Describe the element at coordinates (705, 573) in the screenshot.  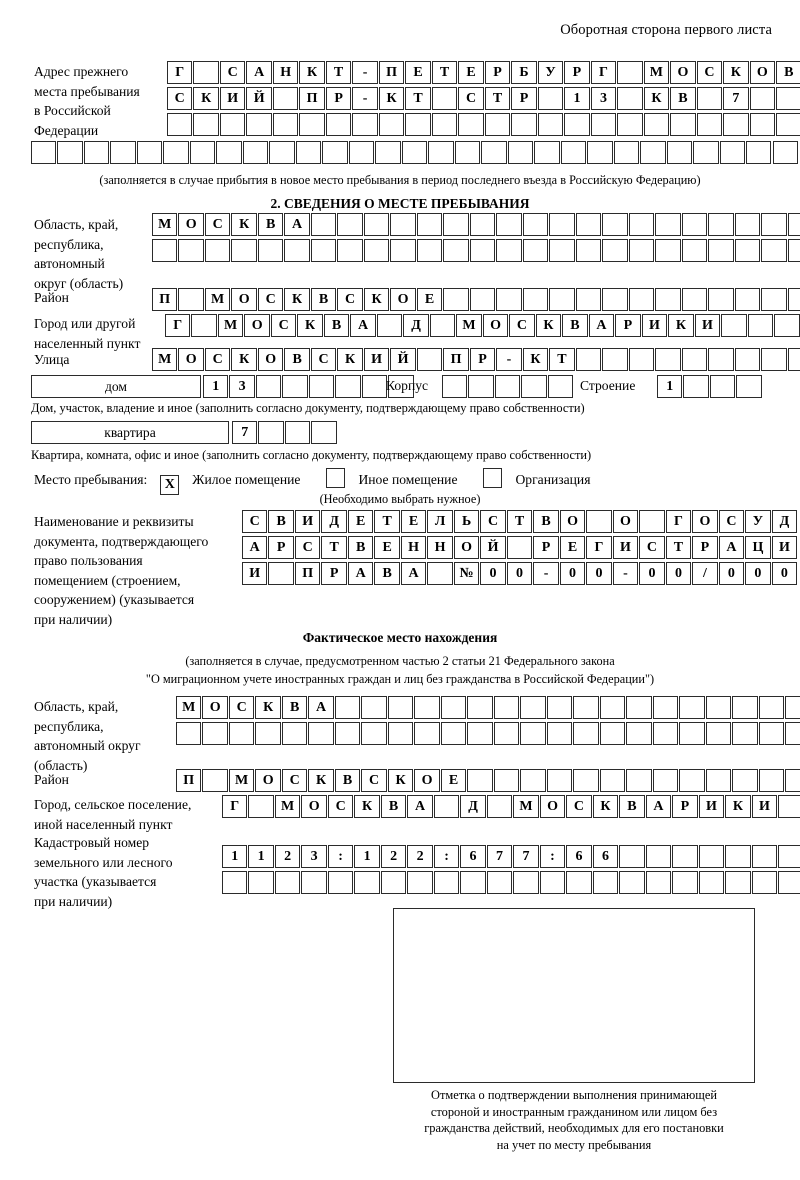
I see `char-cell: /` at that location.